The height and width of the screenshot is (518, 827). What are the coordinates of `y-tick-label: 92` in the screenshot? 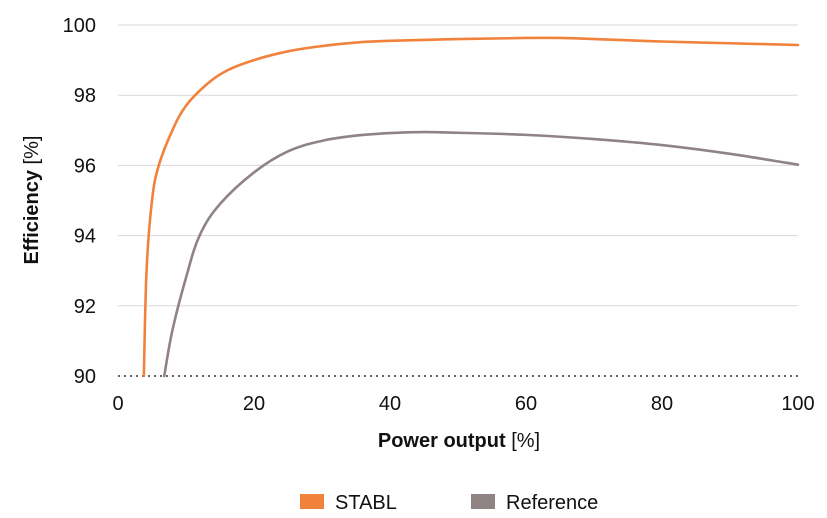 It's located at (85, 307).